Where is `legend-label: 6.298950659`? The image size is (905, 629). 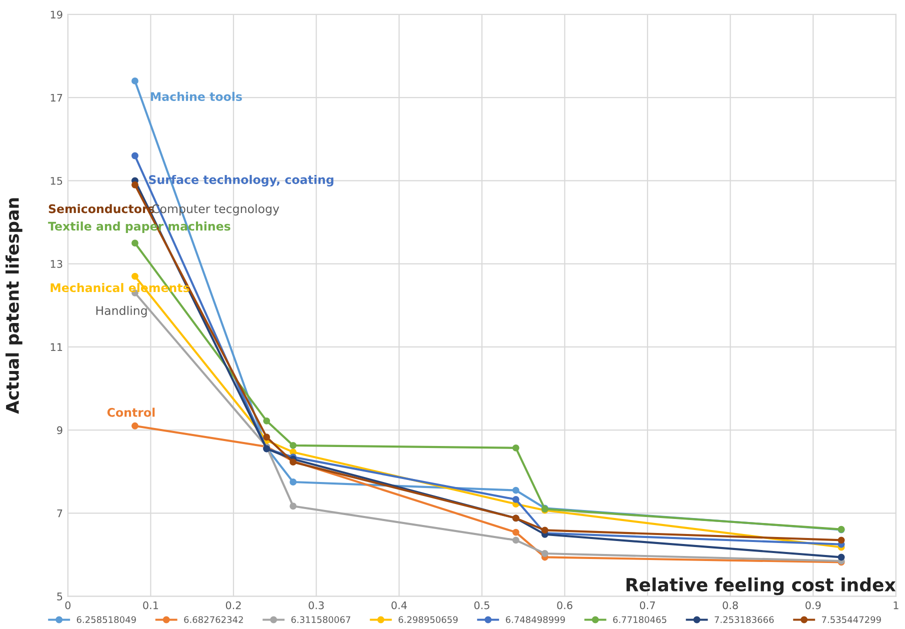
legend-label: 6.298950659 is located at coordinates (428, 620).